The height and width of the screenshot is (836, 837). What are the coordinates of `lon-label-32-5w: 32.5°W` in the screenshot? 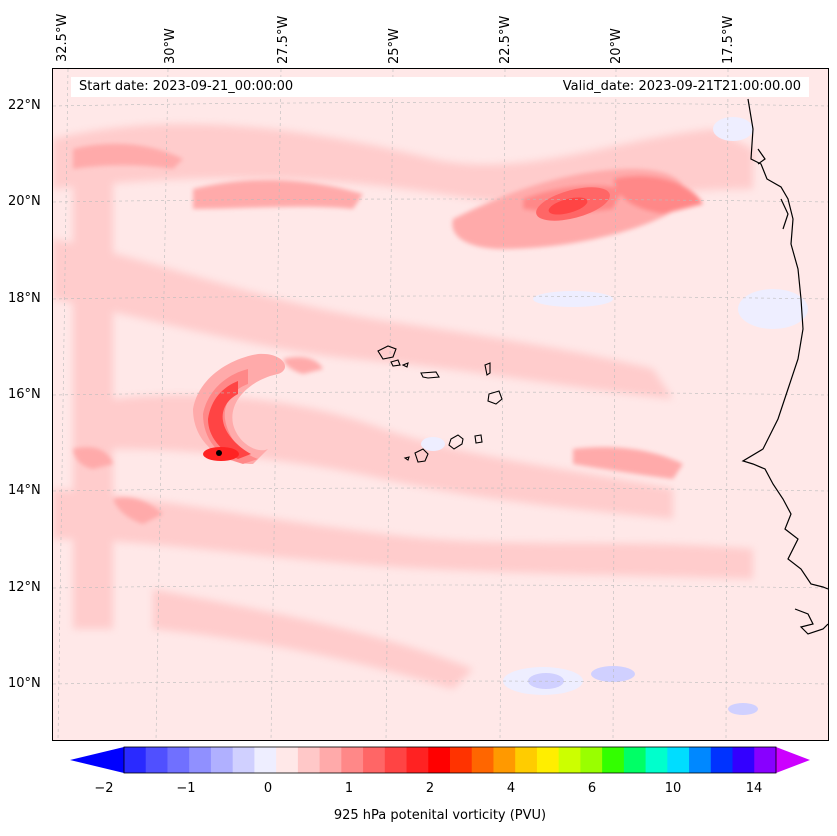 It's located at (62, 37).